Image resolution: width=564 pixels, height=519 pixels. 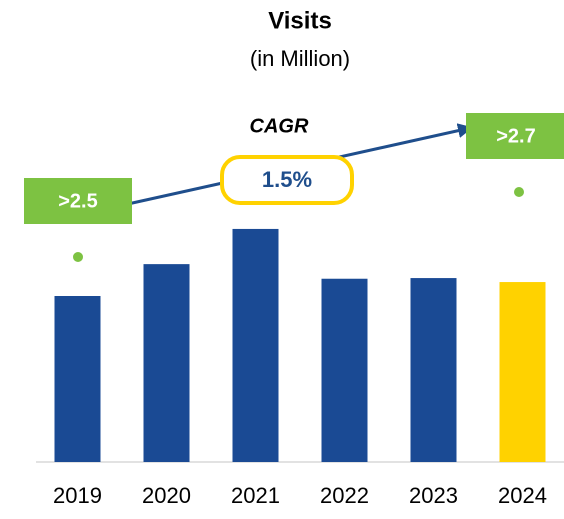 I want to click on cagr-value: 1.5%, so click(x=287, y=179).